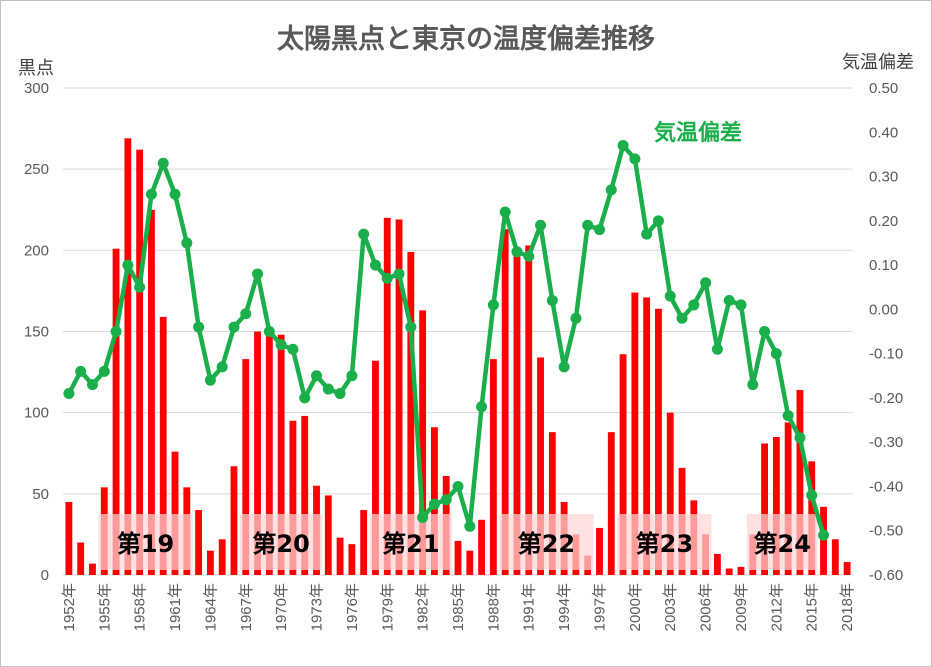 This screenshot has width=932, height=667. Describe the element at coordinates (140, 607) in the screenshot. I see `x-tick-label: 1958年` at that location.